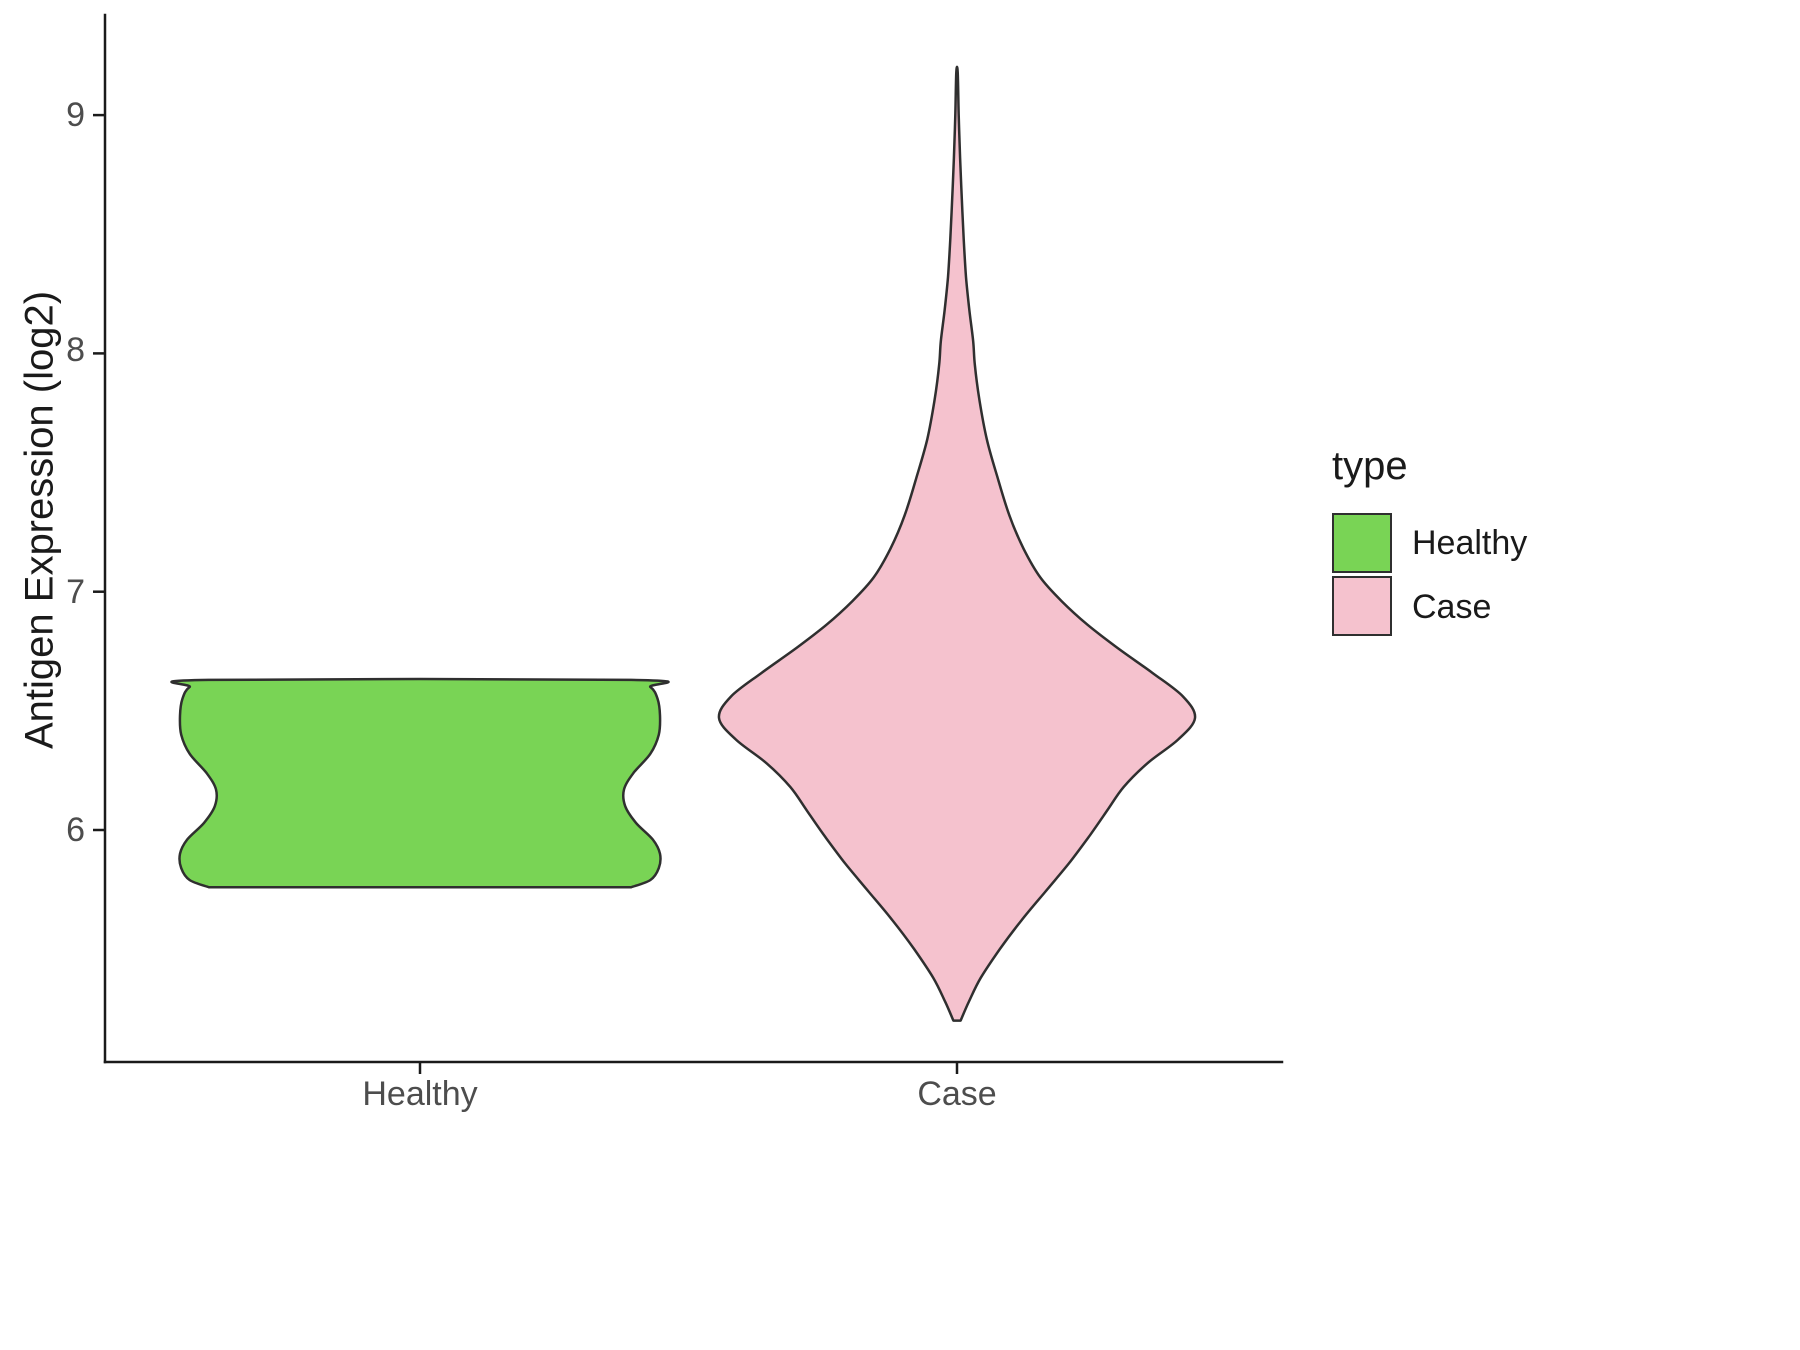 This screenshot has height=1350, width=1800. I want to click on legend: type Healthy Case, so click(1429, 541).